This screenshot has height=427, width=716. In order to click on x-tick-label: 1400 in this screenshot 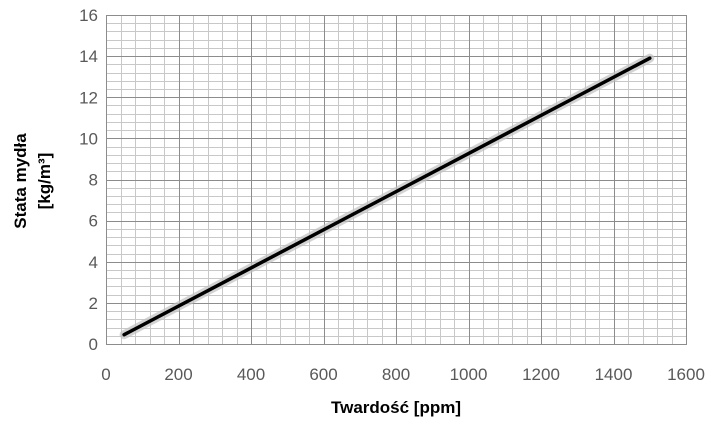, I will do `click(614, 374)`.